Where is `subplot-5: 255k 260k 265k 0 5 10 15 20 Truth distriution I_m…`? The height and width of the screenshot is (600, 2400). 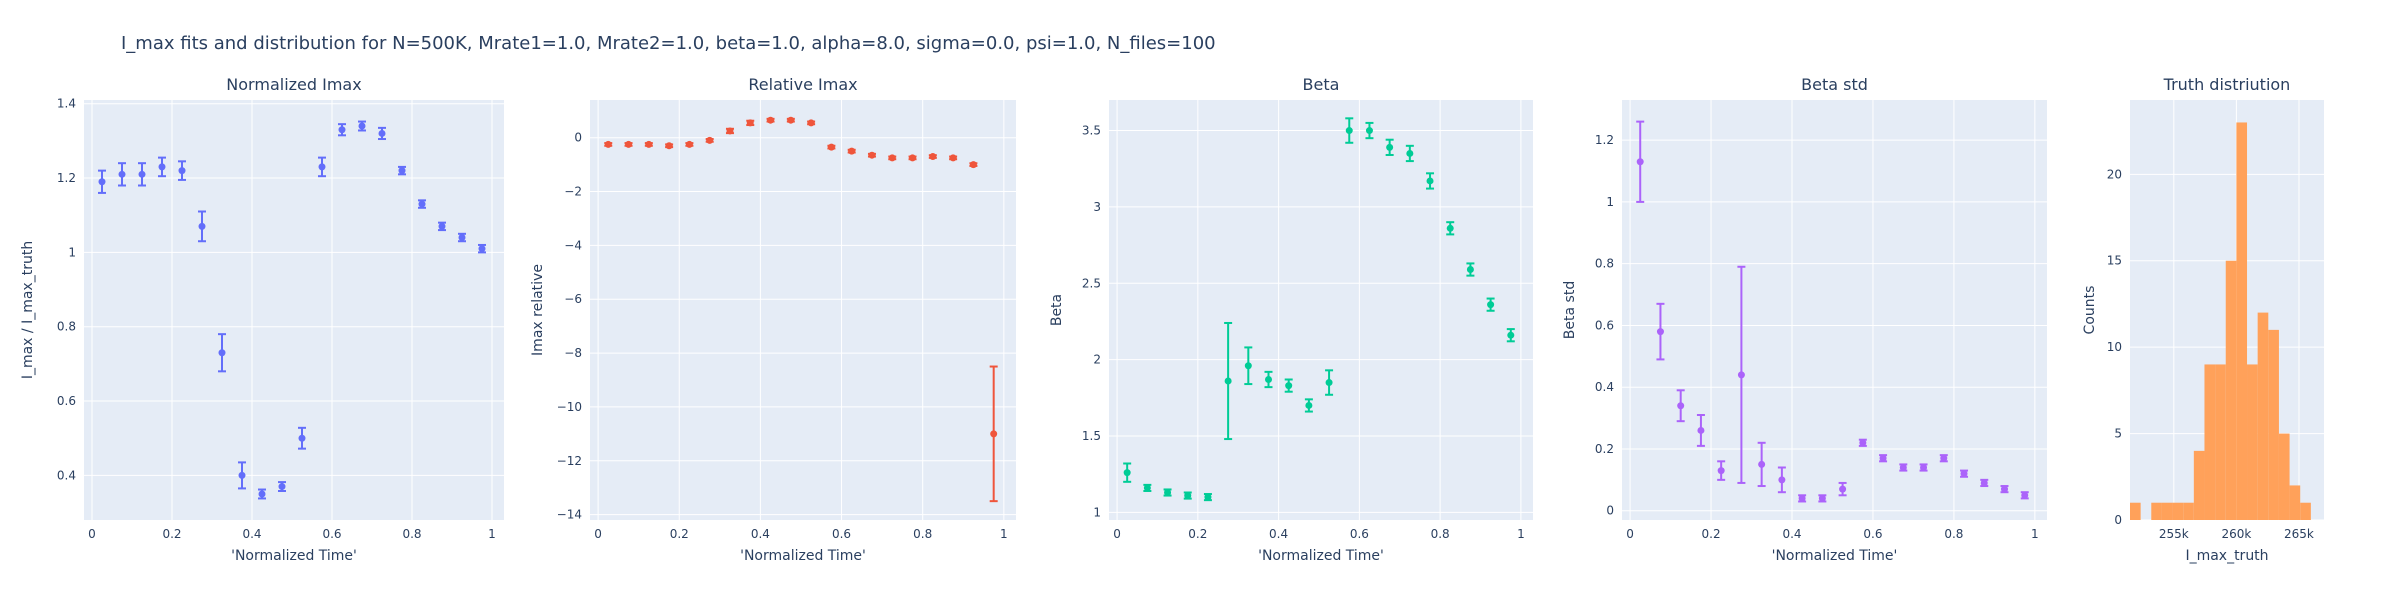 subplot-5: 255k 260k 265k 0 5 10 15 20 Truth distriution I_m… is located at coordinates (2203, 319).